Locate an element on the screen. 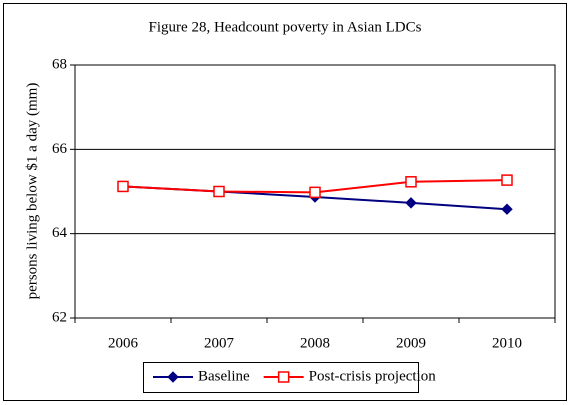 The width and height of the screenshot is (571, 405). legend-label: Baseline is located at coordinates (224, 376).